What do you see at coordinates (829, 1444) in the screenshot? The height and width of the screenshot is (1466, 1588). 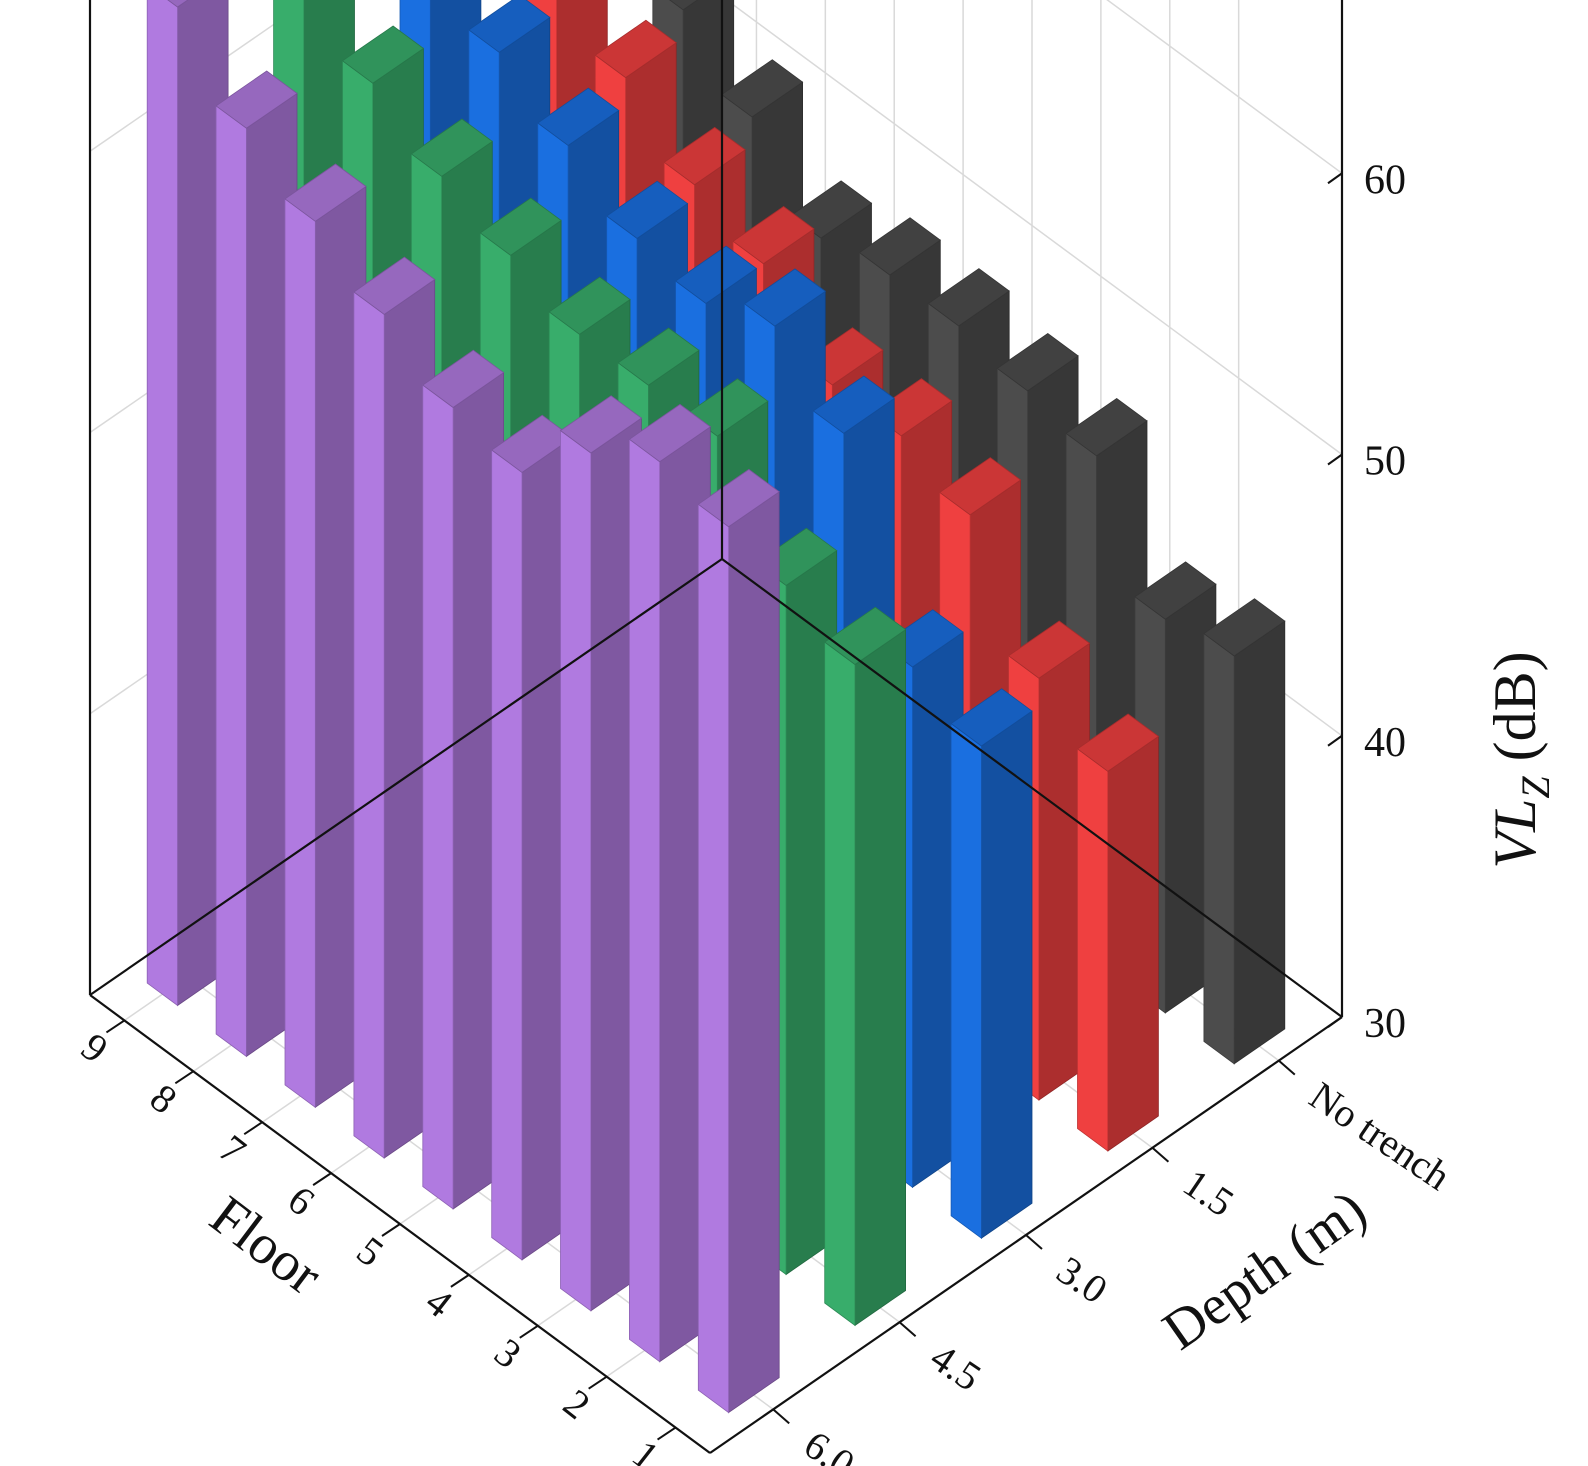 I see `depth-tick-label: 6.0` at bounding box center [829, 1444].